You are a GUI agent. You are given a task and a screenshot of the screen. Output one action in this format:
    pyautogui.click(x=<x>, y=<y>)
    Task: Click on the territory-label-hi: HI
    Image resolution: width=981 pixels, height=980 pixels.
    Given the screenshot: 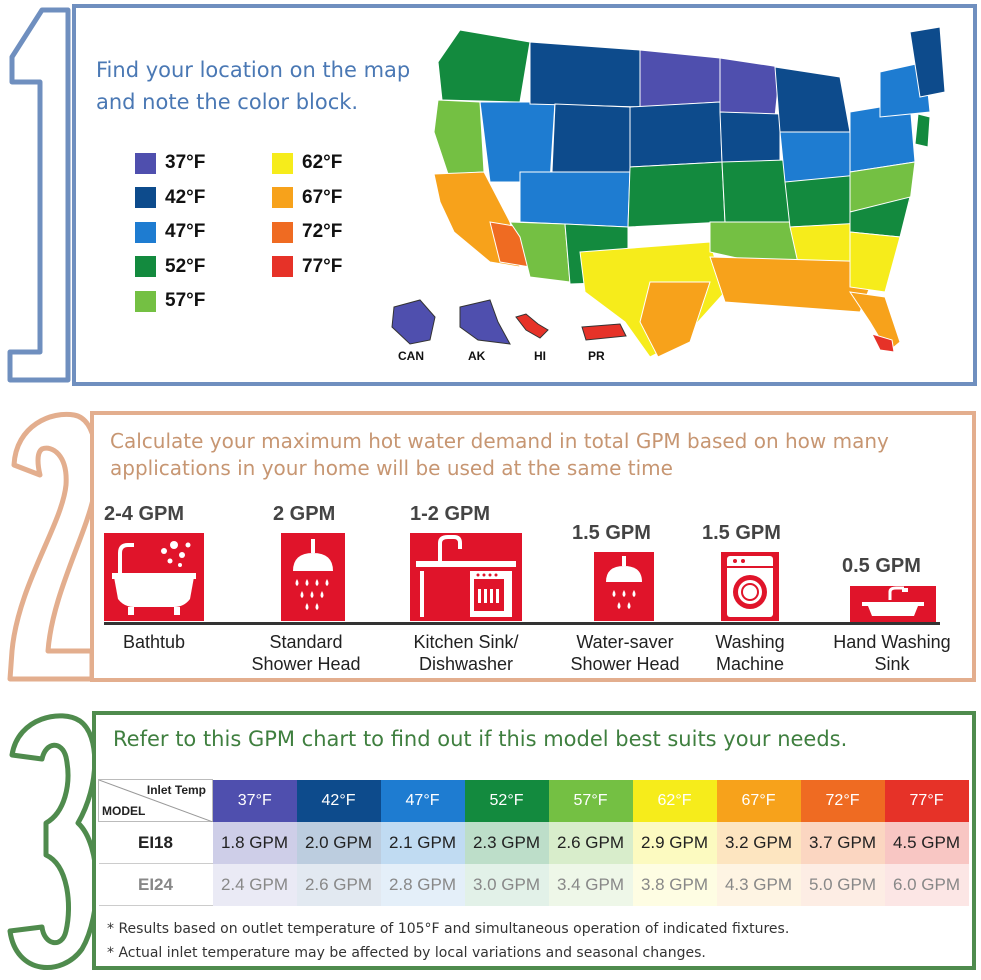 What is the action you would take?
    pyautogui.click(x=540, y=356)
    